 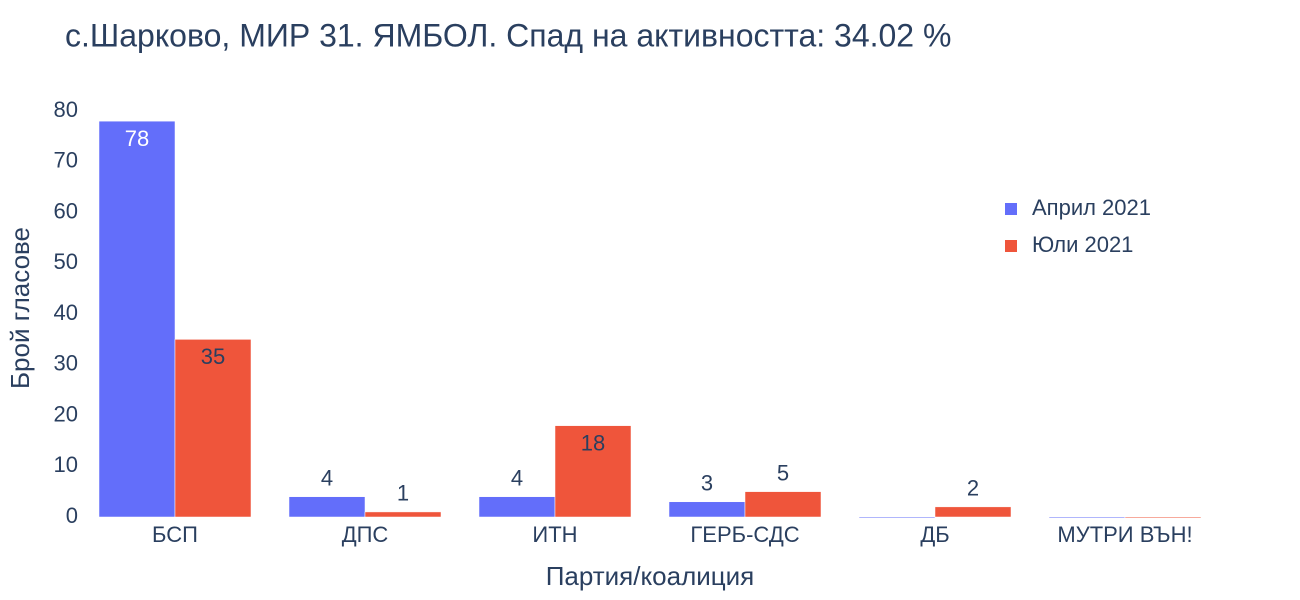 I want to click on x-tick-label: ДБ, so click(x=934, y=534).